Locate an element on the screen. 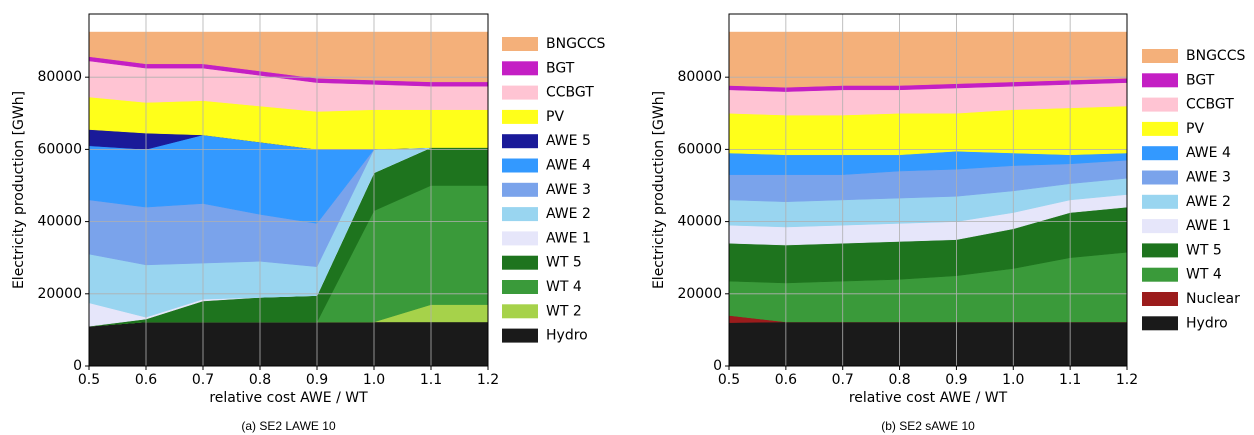 Image resolution: width=1254 pixels, height=435 pixels. legend-label: WT 2 is located at coordinates (564, 311).